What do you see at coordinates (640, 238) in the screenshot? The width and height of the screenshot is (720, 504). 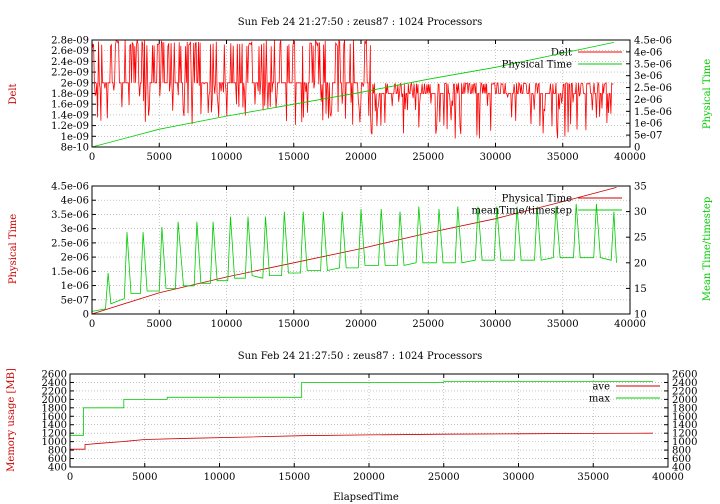 I see `y2-tick-label: 25` at bounding box center [640, 238].